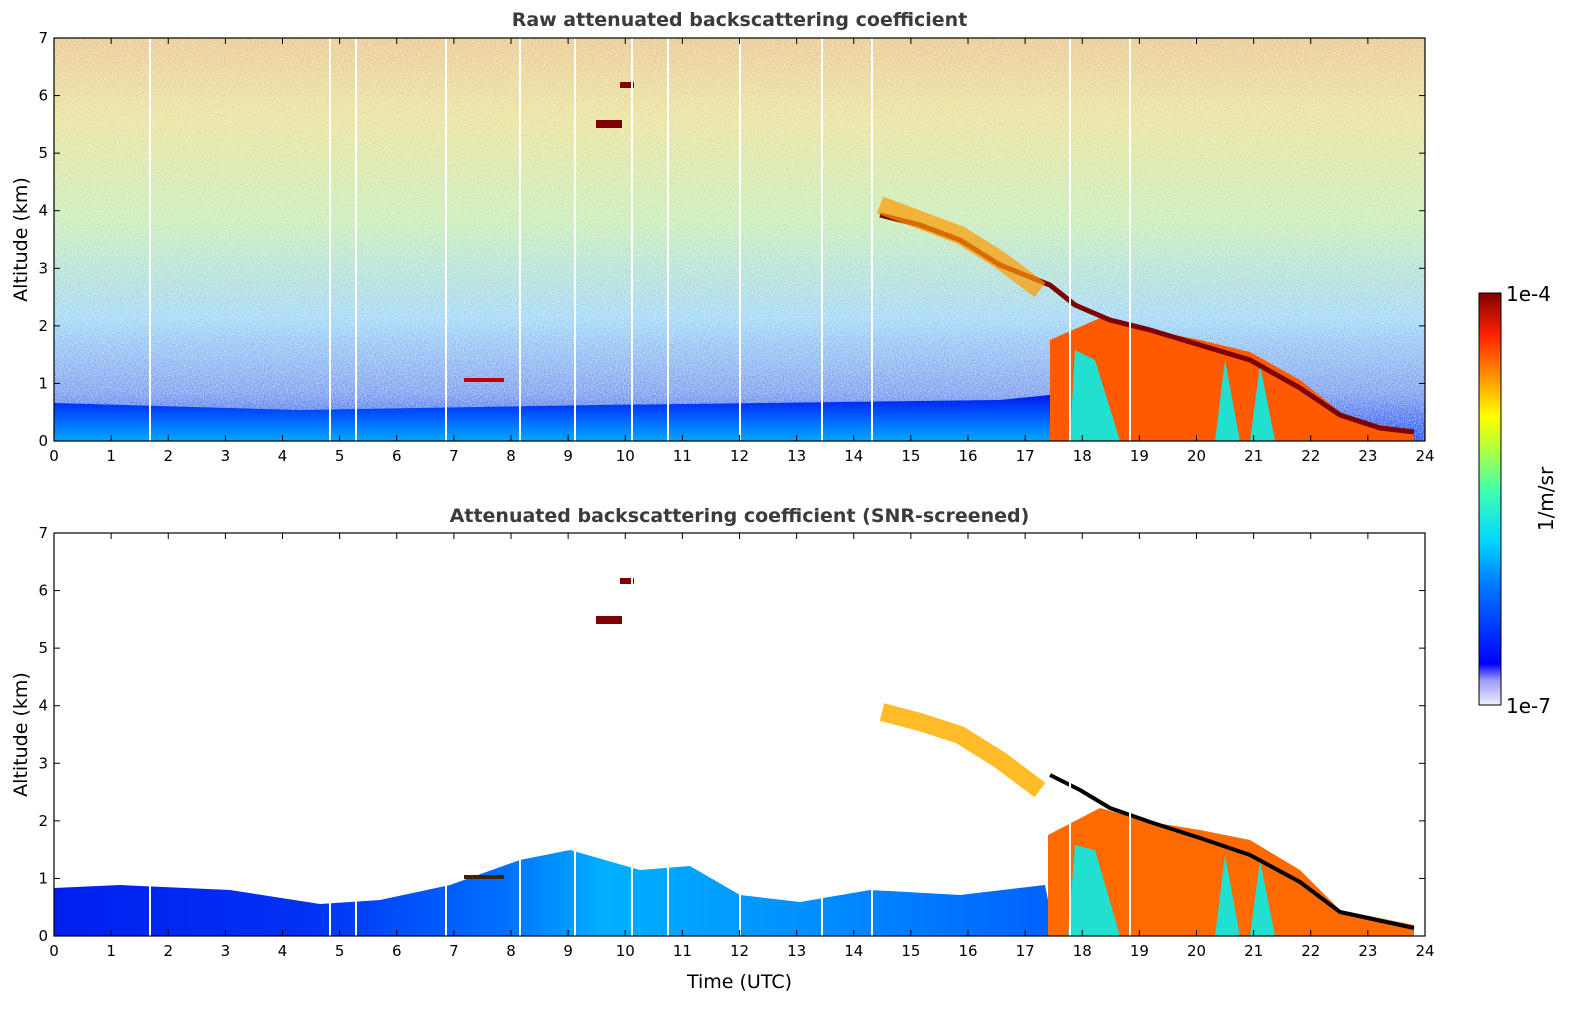 This screenshot has height=1020, width=1595. What do you see at coordinates (627, 581) in the screenshot?
I see `panel-2-elevated-aerosol-b` at bounding box center [627, 581].